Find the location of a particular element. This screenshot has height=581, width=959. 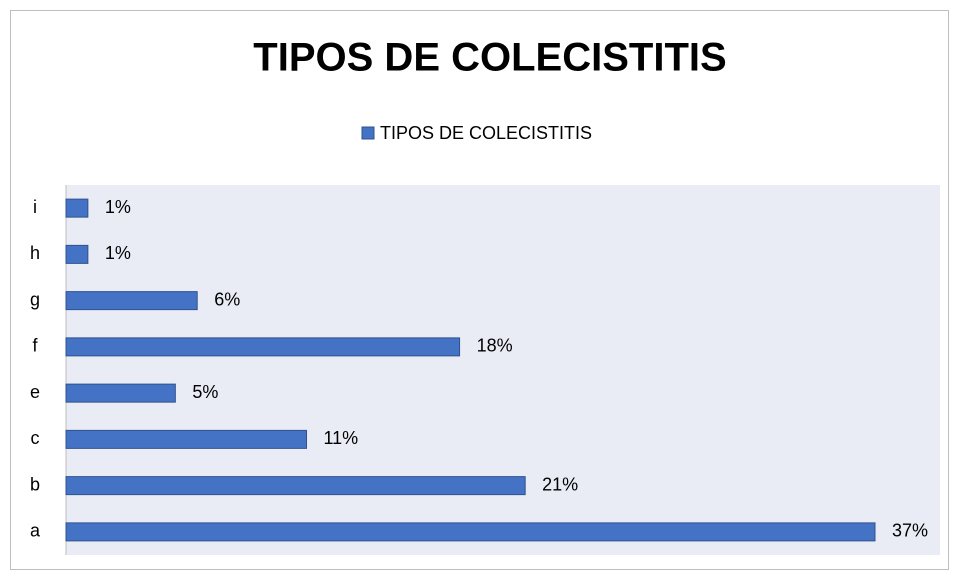

data-label: 11% is located at coordinates (341, 438).